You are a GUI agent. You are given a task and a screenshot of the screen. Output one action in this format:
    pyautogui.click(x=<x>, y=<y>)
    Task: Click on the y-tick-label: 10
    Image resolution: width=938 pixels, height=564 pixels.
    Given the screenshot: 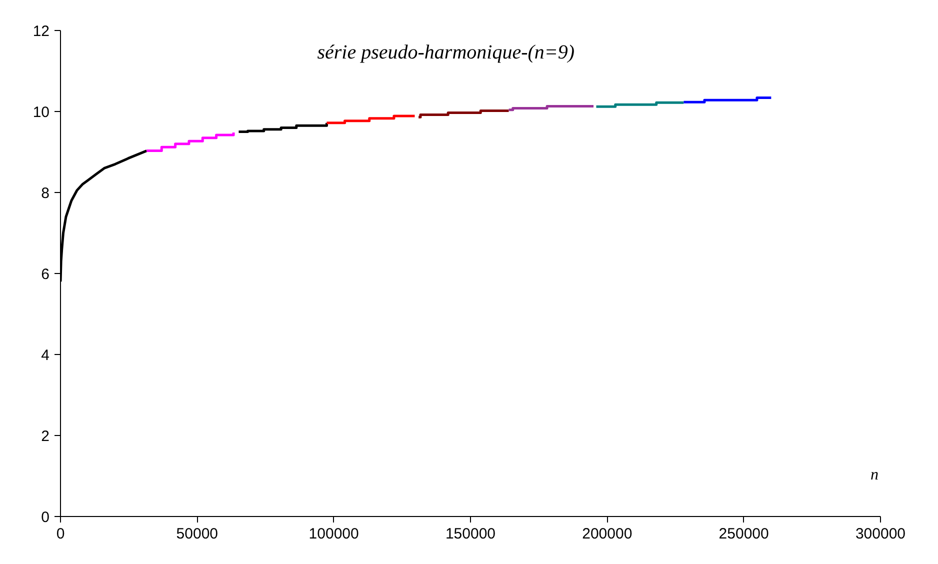 What is the action you would take?
    pyautogui.click(x=41, y=112)
    